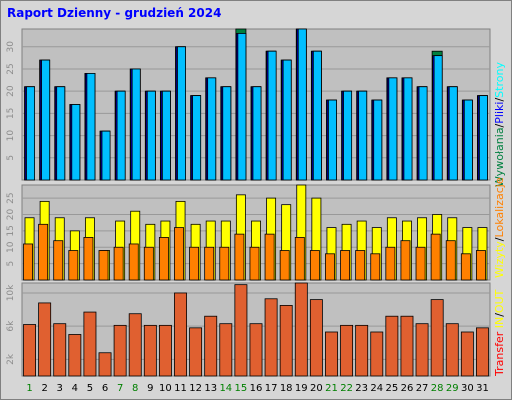  I want to click on day-label: 12, so click(195, 388).